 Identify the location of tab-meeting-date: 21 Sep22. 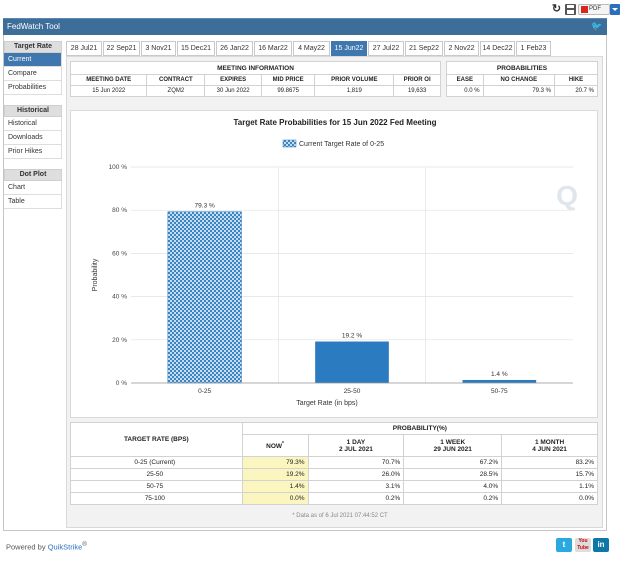
(424, 48).